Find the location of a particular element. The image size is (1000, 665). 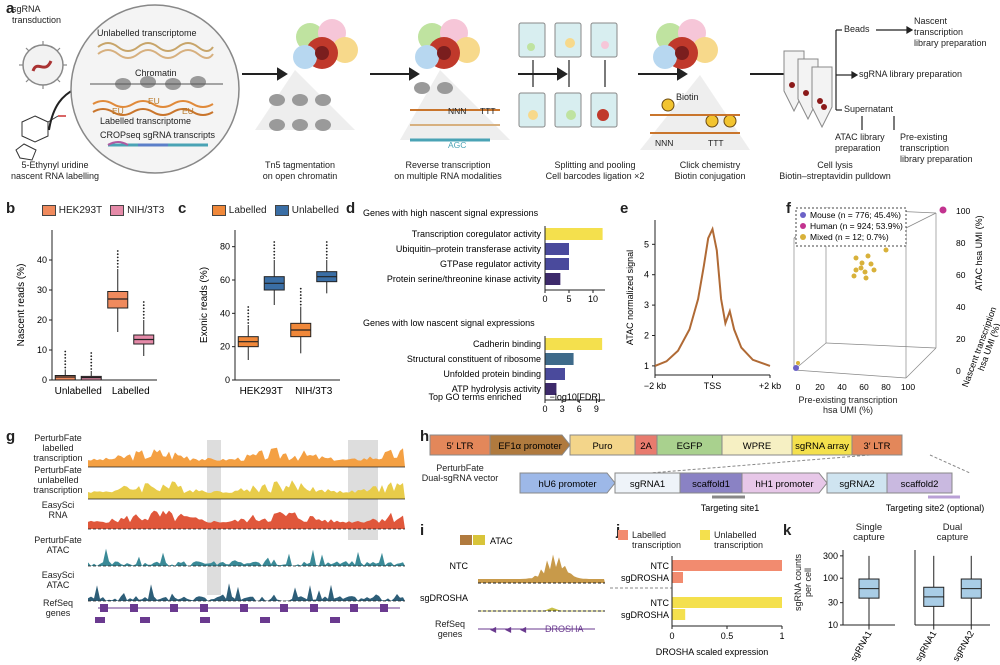

c-legend-lab: Labelled is located at coordinates (247, 211).